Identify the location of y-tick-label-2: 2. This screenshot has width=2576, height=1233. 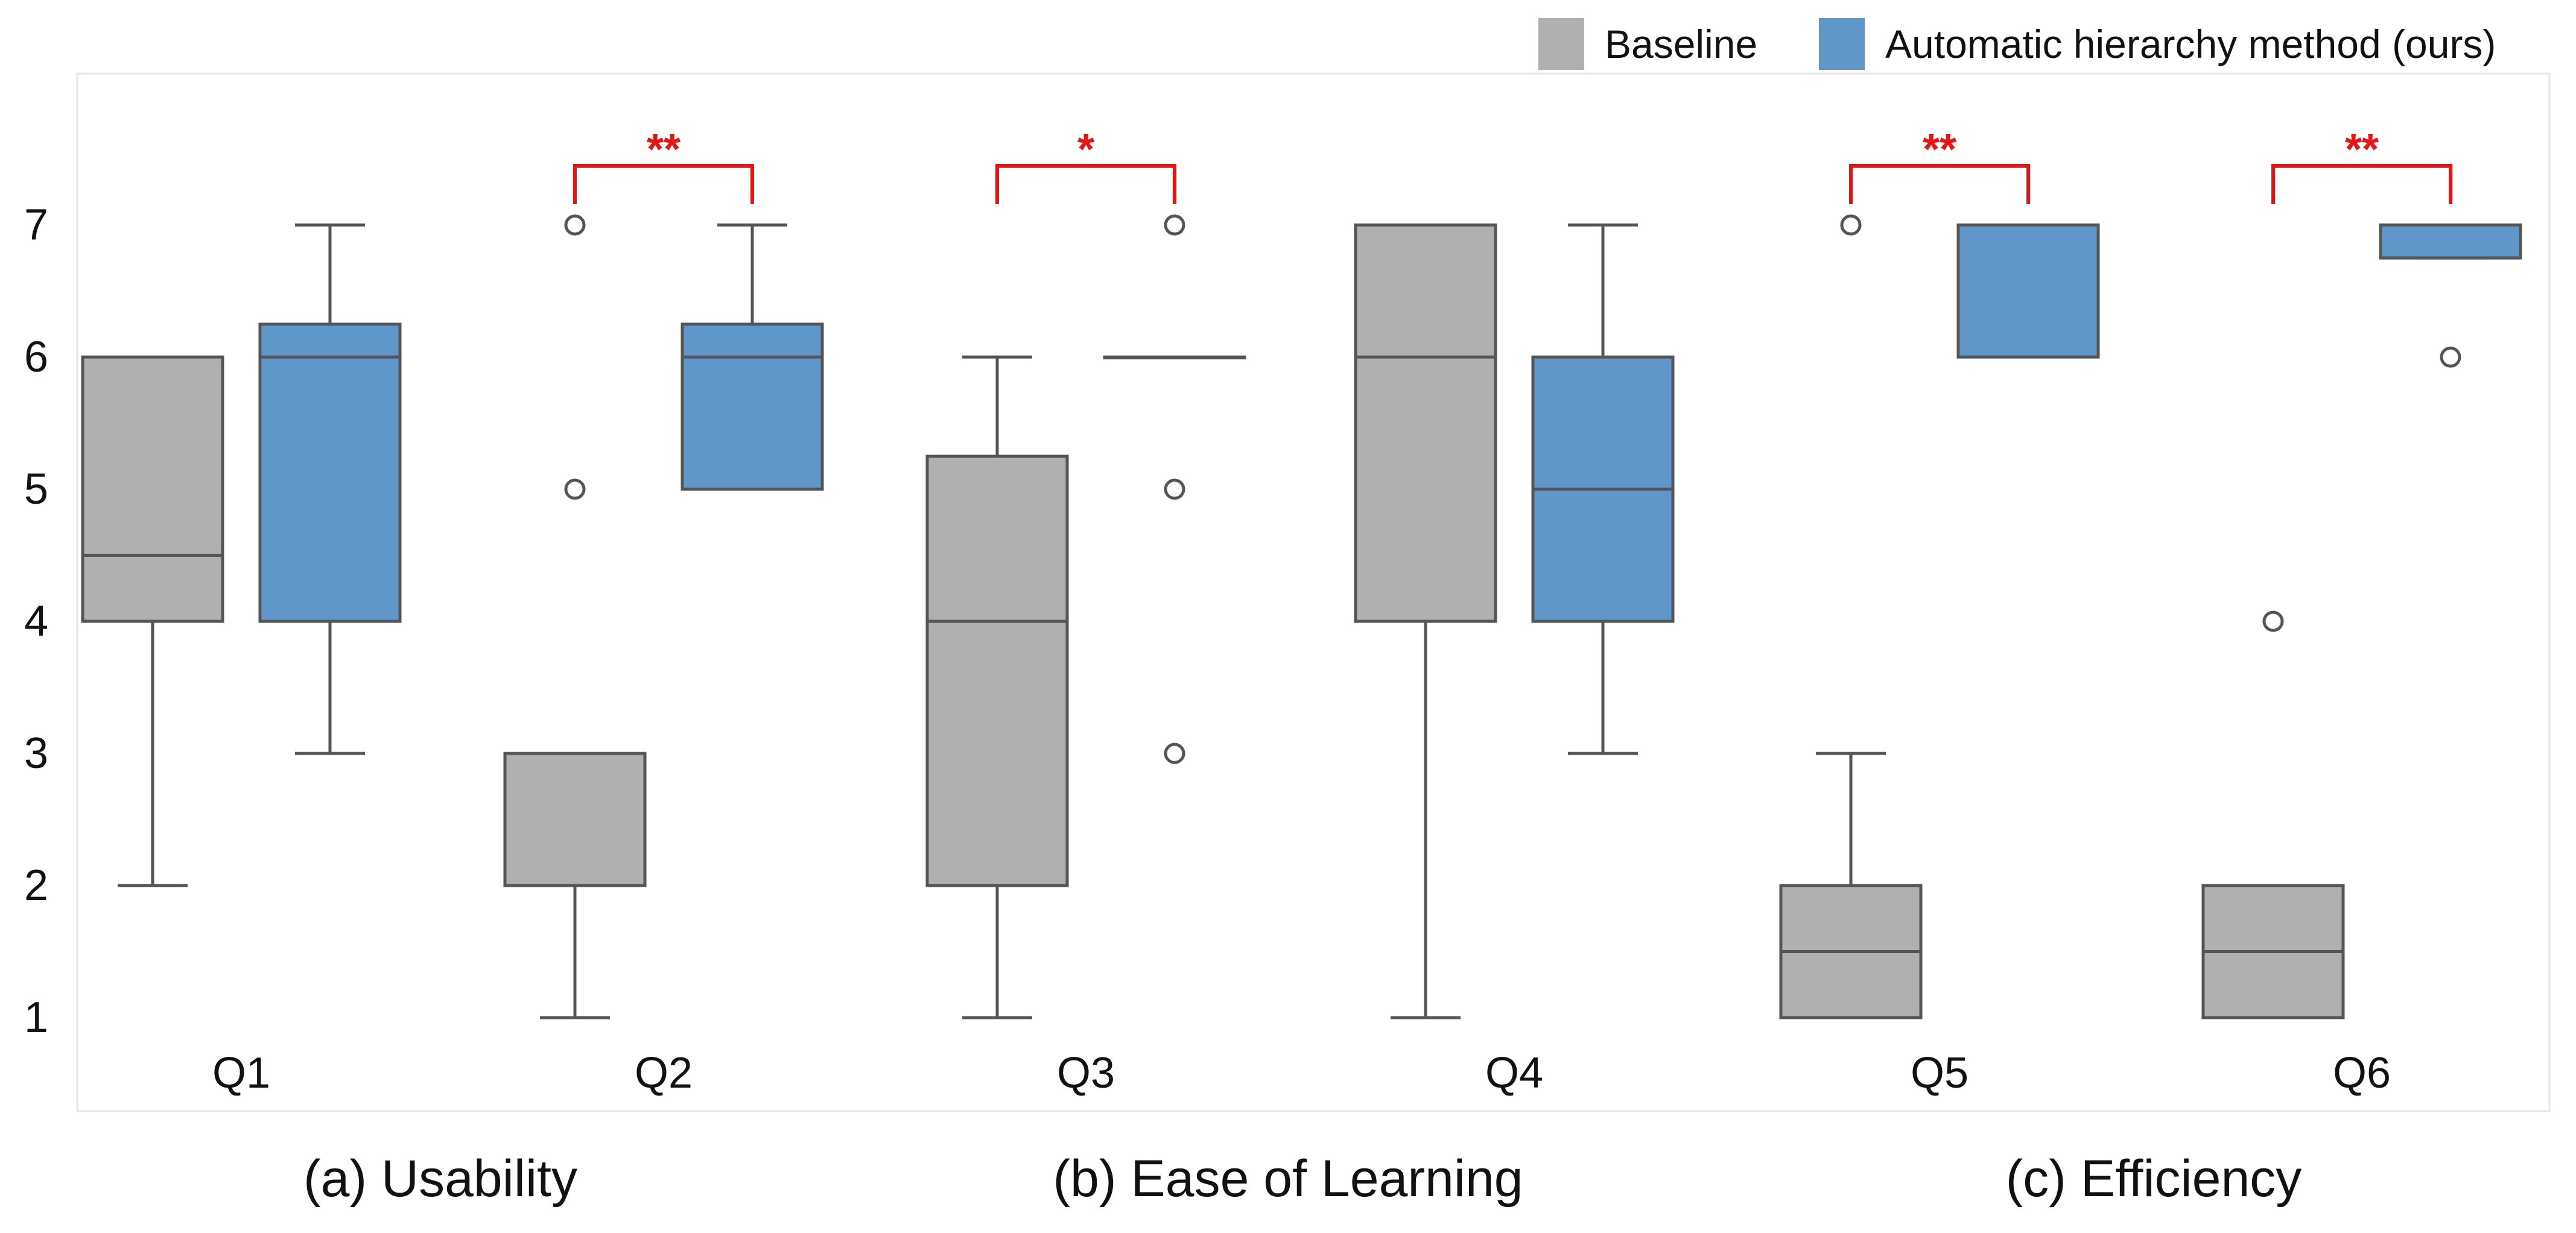
(36, 885).